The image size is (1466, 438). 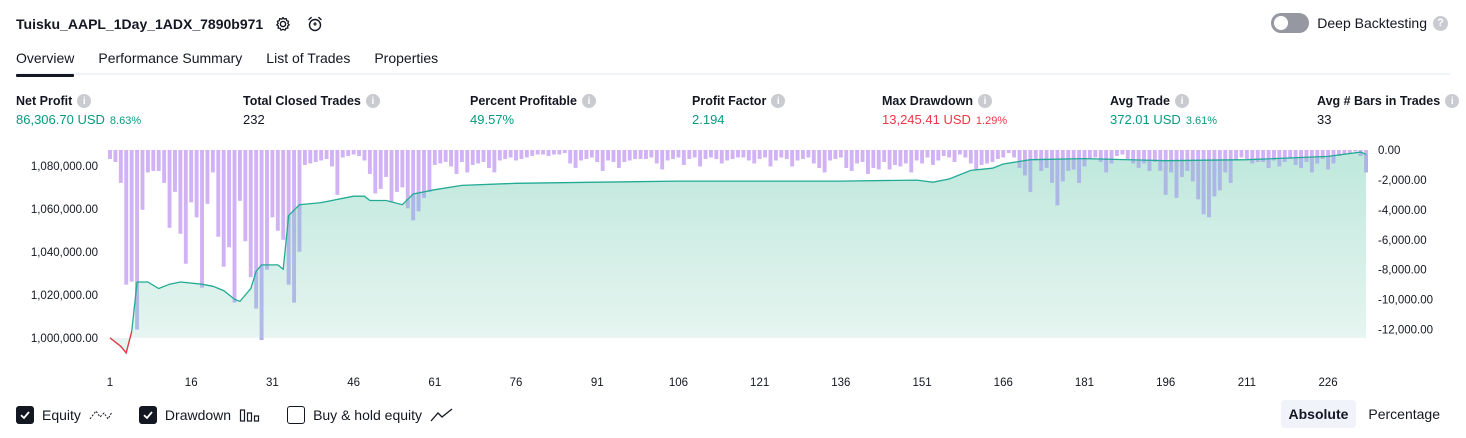 What do you see at coordinates (315, 24) in the screenshot?
I see `alarm-add-icon` at bounding box center [315, 24].